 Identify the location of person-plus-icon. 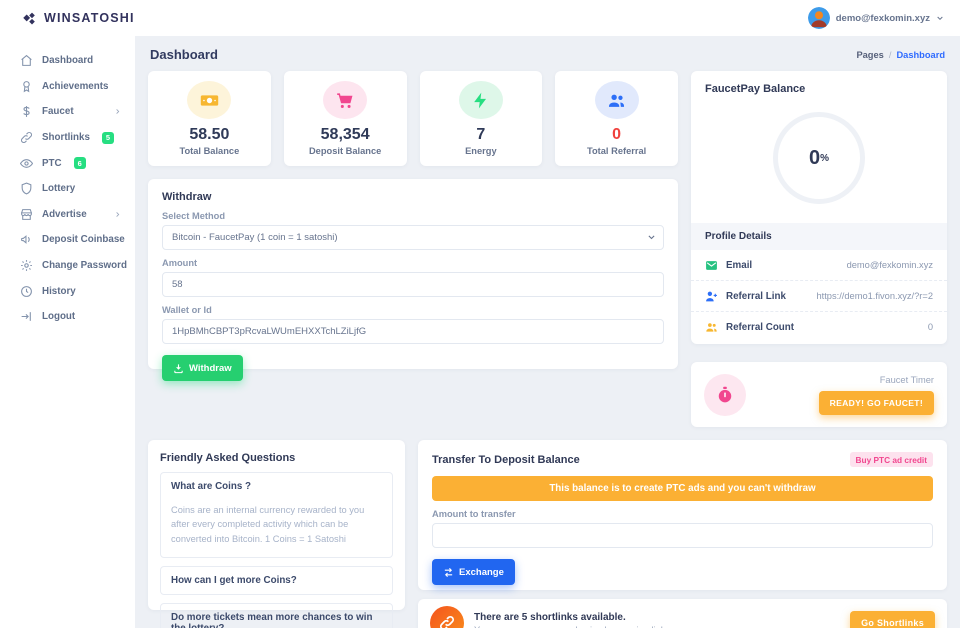
(711, 296).